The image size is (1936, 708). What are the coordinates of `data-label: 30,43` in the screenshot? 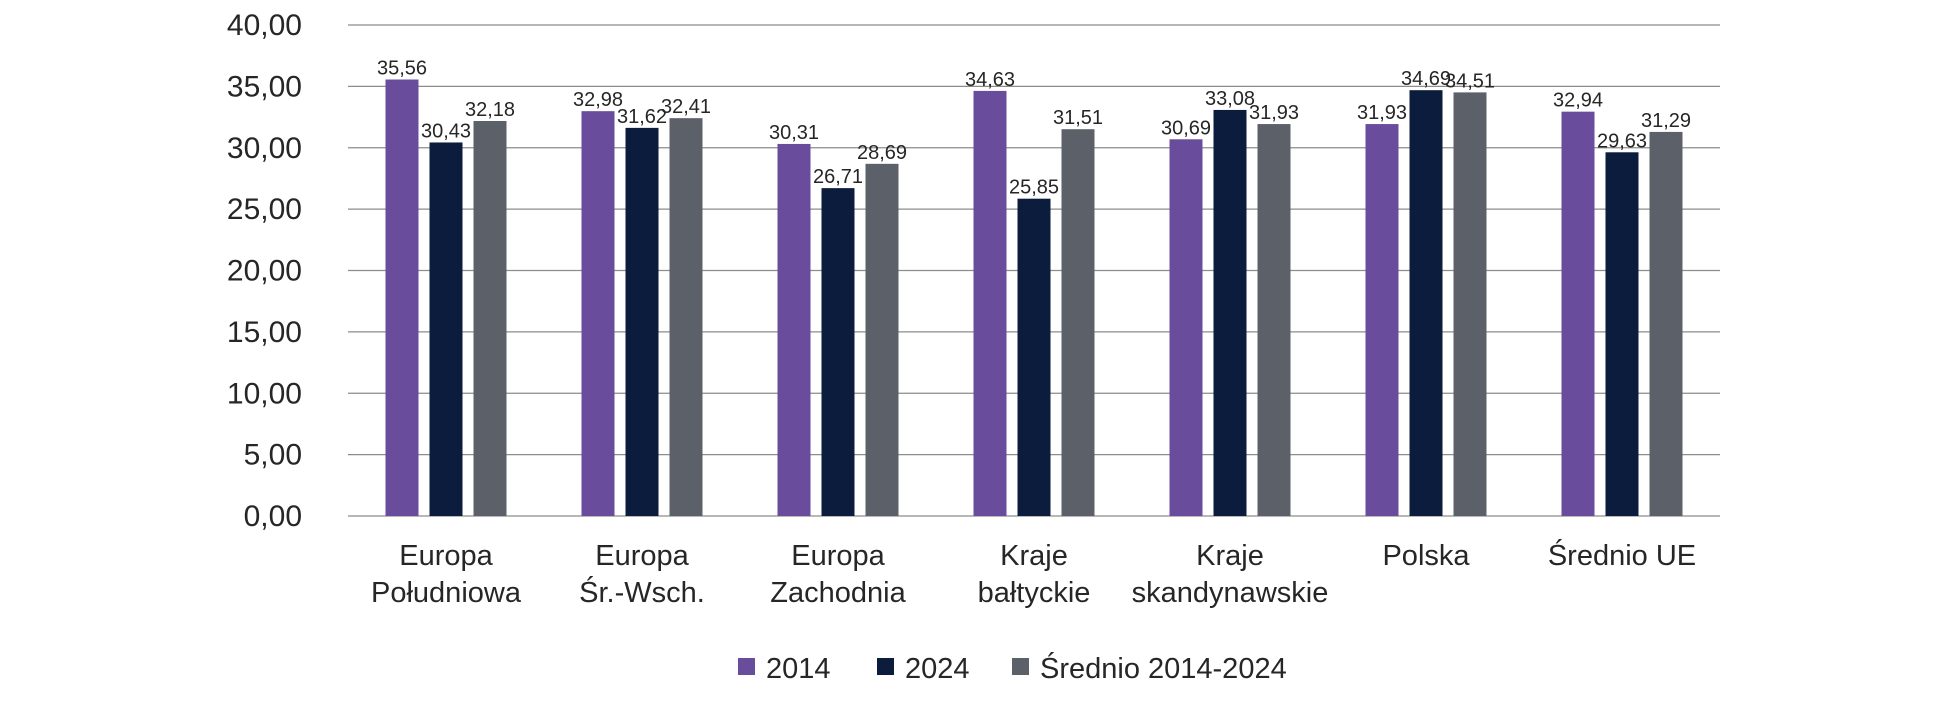 It's located at (446, 131).